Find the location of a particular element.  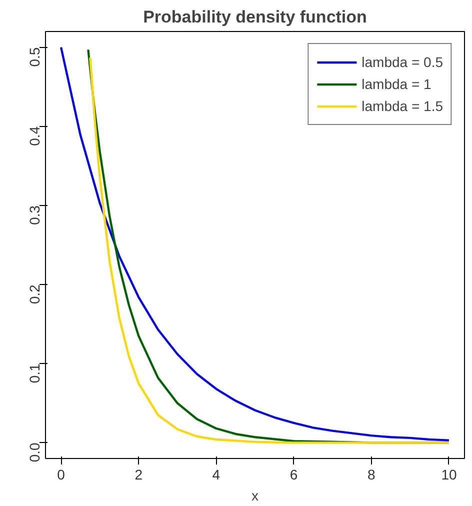

x-tick-label: 4 is located at coordinates (216, 474).